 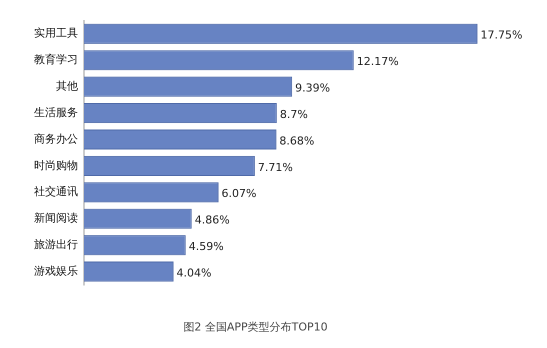 I want to click on data-label: 8.7%, so click(x=294, y=114).